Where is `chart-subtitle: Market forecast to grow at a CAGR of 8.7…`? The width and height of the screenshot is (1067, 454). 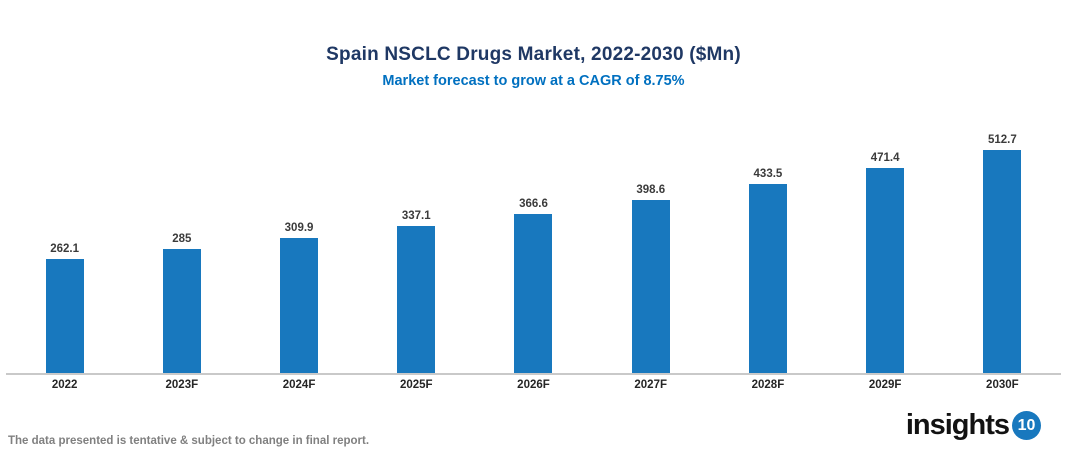 chart-subtitle: Market forecast to grow at a CAGR of 8.7… is located at coordinates (533, 81).